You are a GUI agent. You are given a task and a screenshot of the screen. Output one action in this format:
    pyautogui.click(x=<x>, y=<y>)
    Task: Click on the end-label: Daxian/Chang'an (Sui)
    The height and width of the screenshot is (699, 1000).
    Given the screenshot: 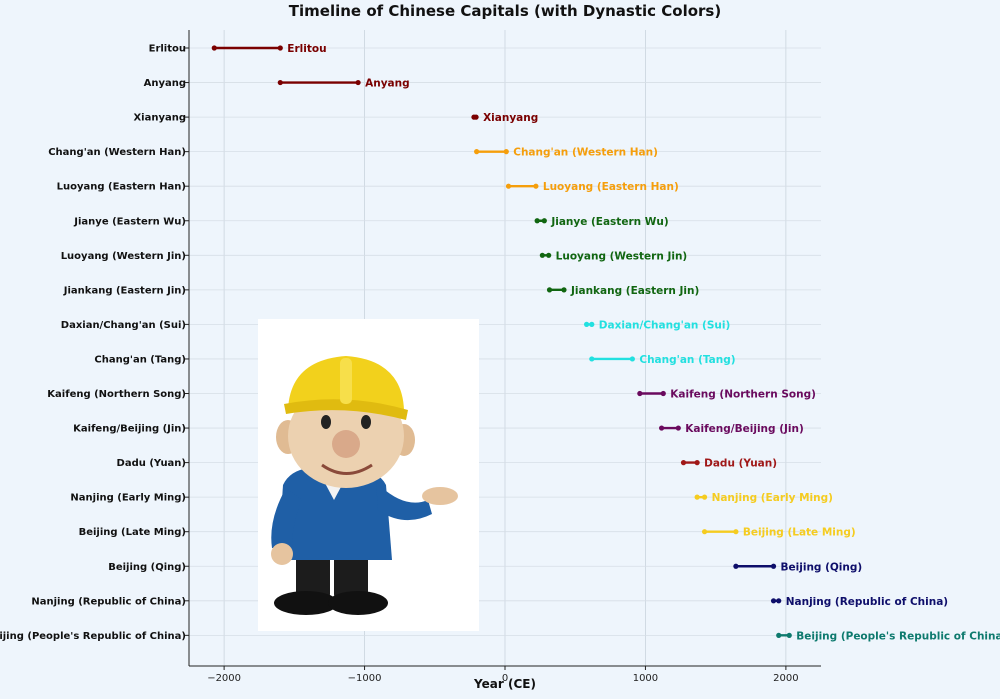 What is the action you would take?
    pyautogui.click(x=665, y=325)
    